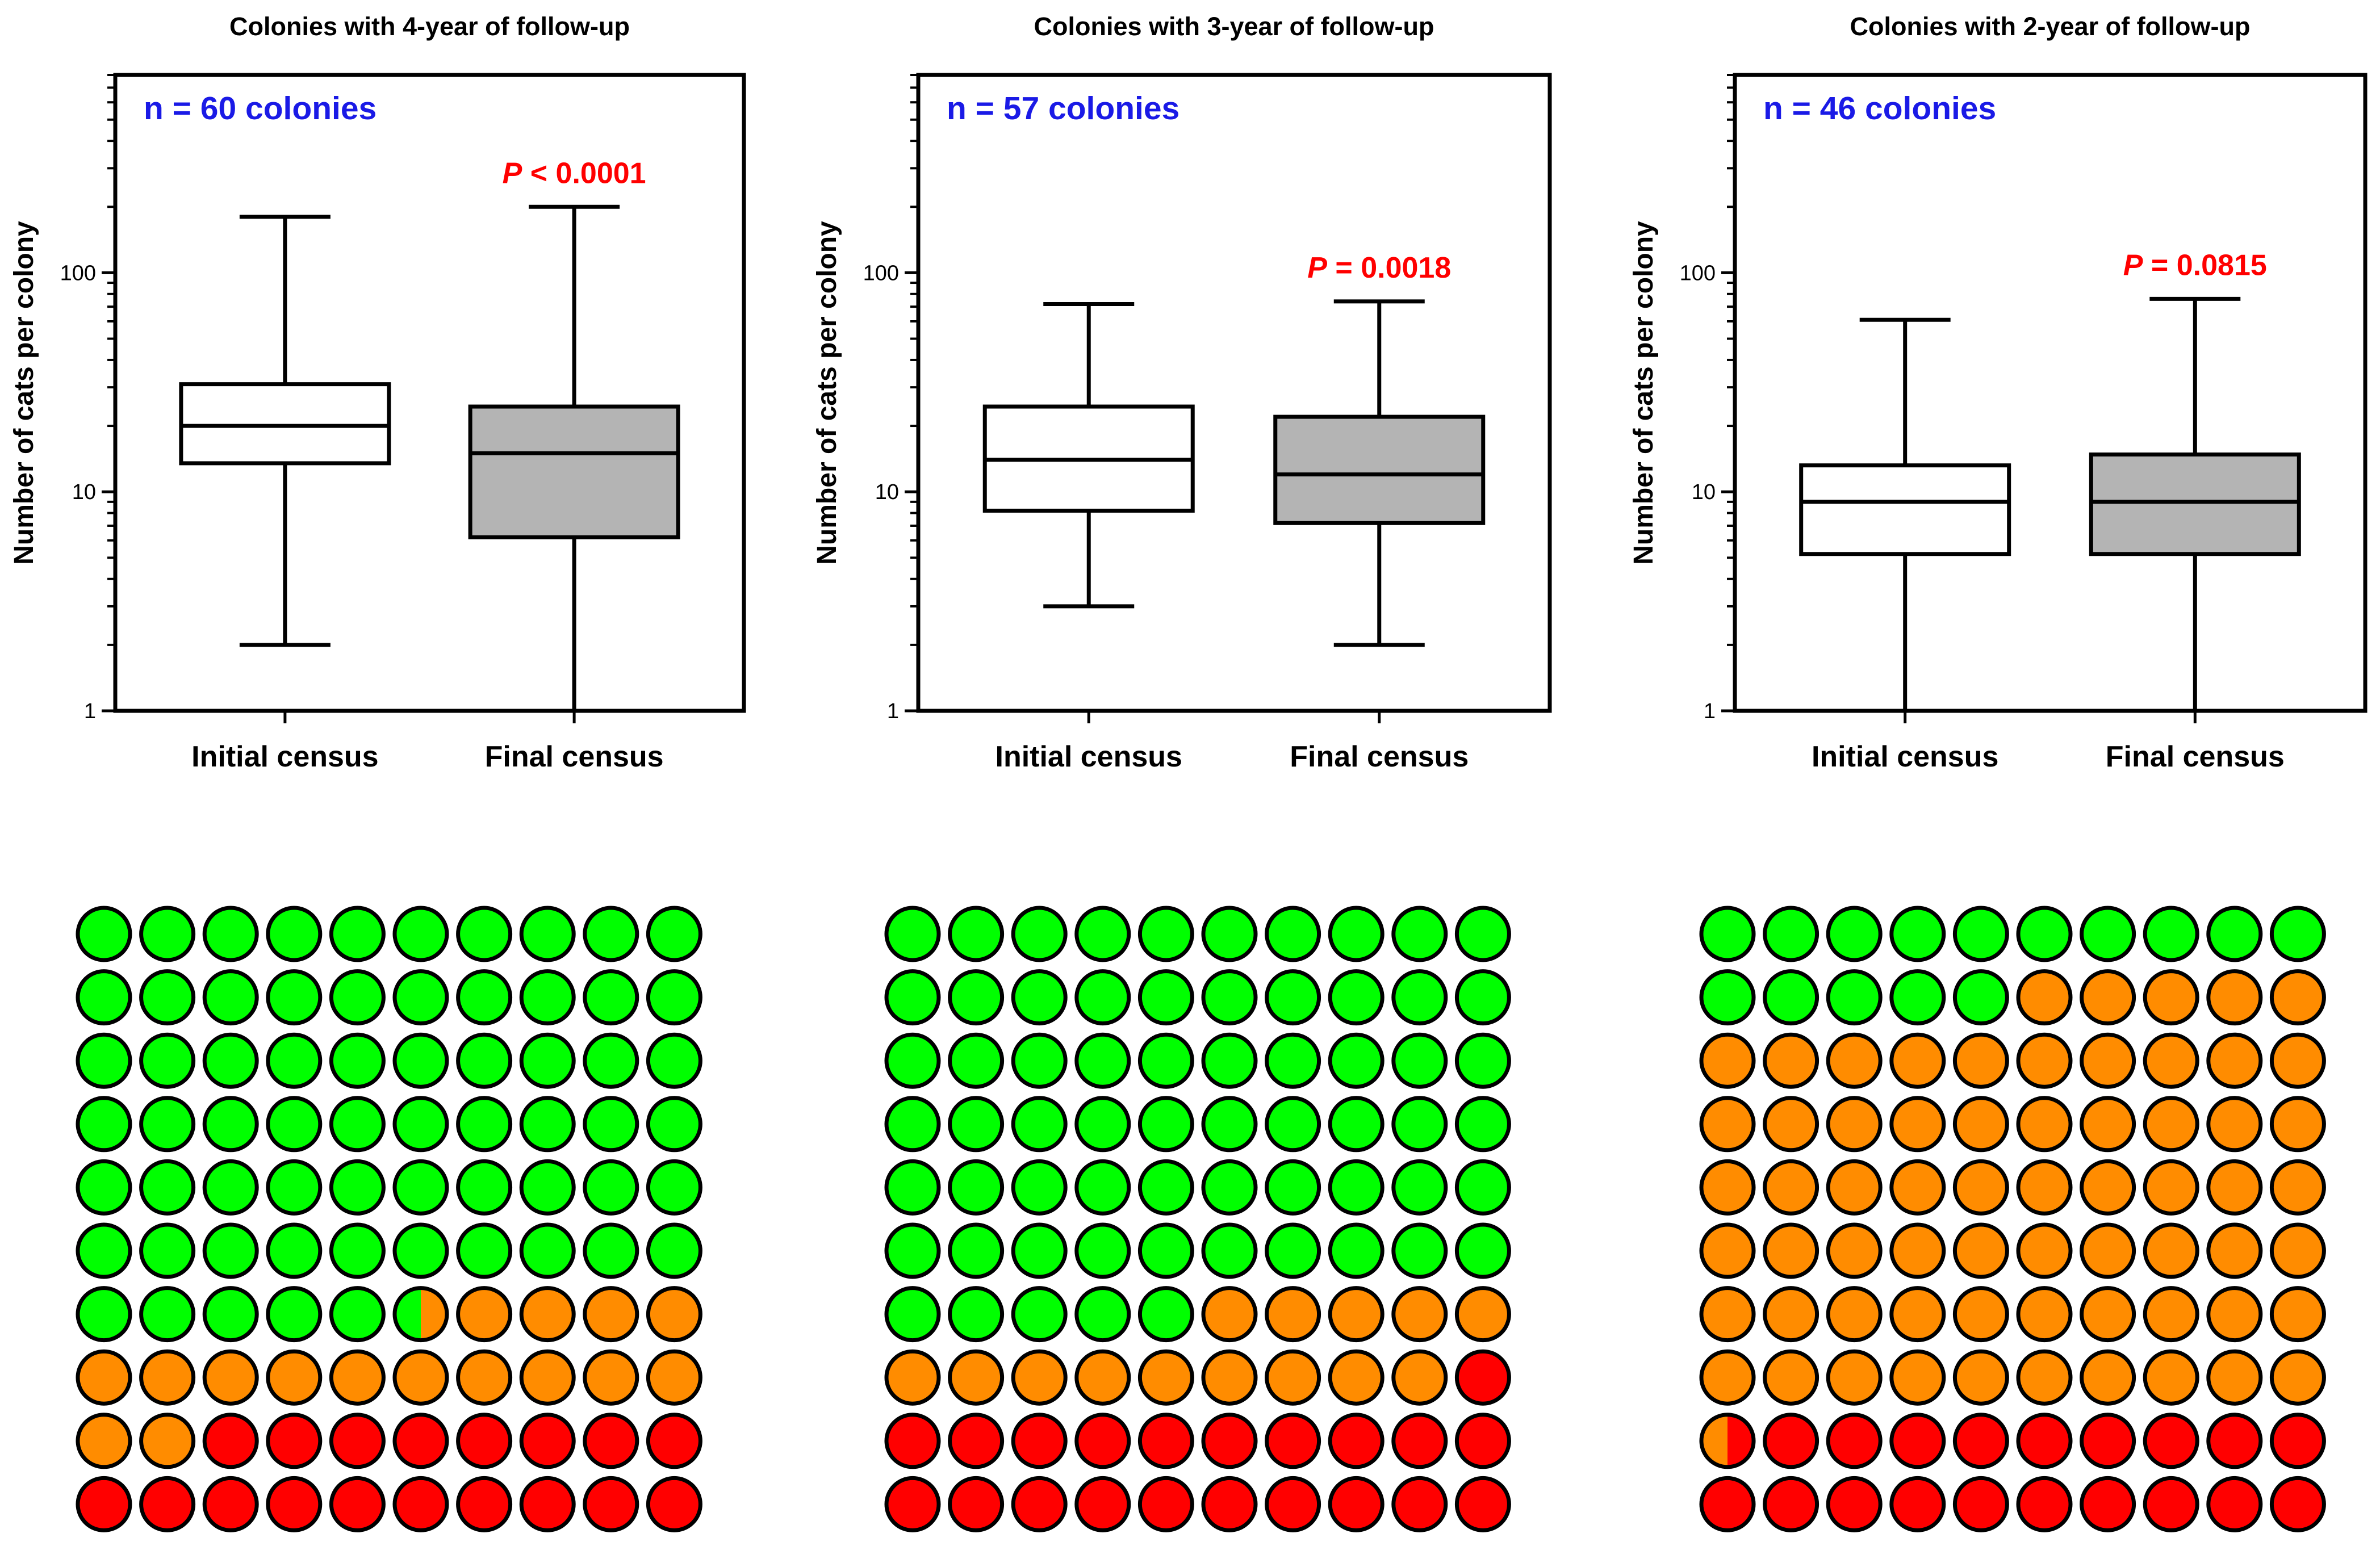  I want to click on p-value: < 0.0001, so click(584, 173).